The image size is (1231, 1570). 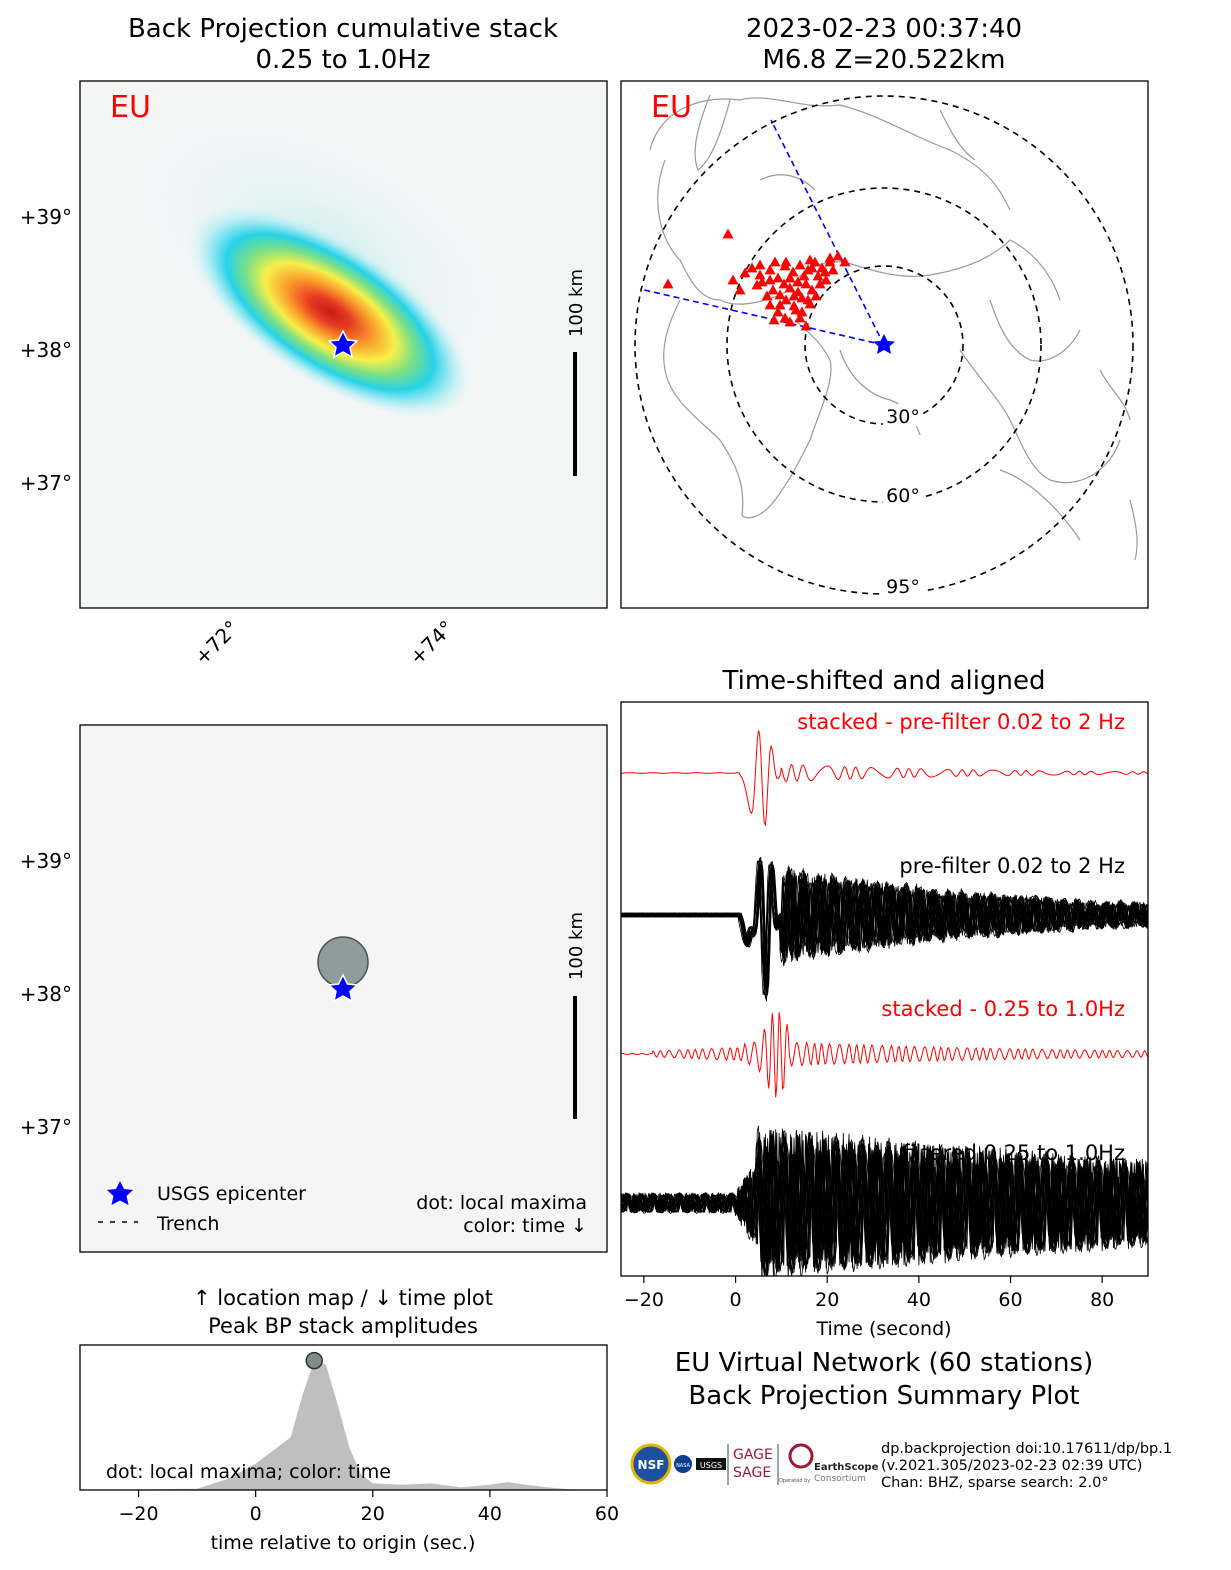 What do you see at coordinates (1013, 1153) in the screenshot?
I see `trace-label-filtered: filtered 0.25 to 1.0Hz` at bounding box center [1013, 1153].